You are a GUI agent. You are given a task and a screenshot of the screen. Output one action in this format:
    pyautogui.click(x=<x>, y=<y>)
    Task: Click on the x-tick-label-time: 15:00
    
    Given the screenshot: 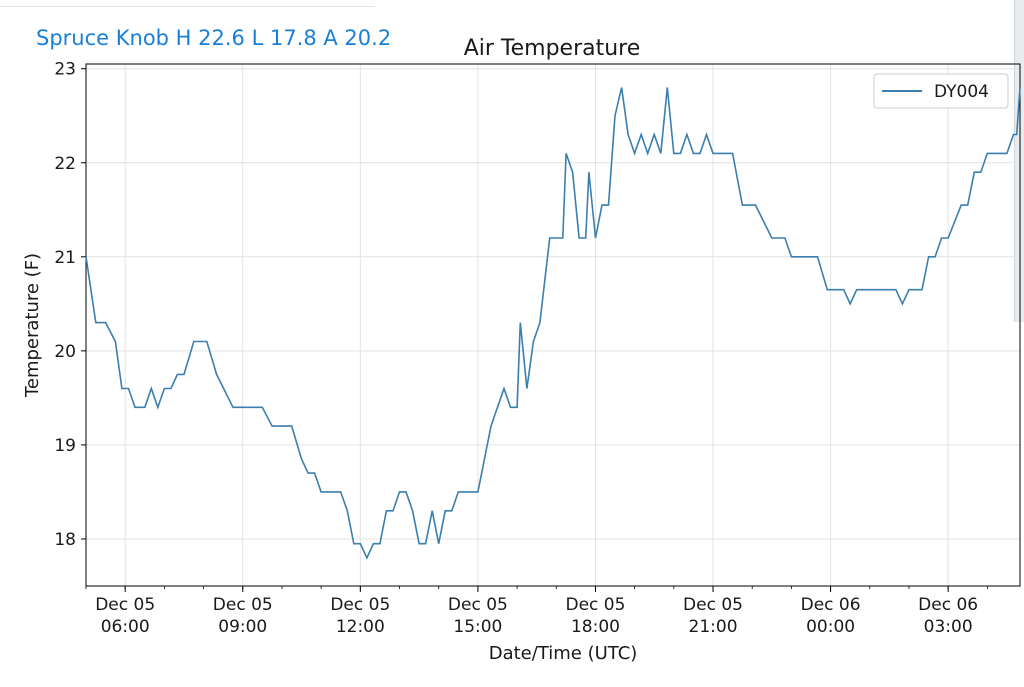 What is the action you would take?
    pyautogui.click(x=477, y=627)
    